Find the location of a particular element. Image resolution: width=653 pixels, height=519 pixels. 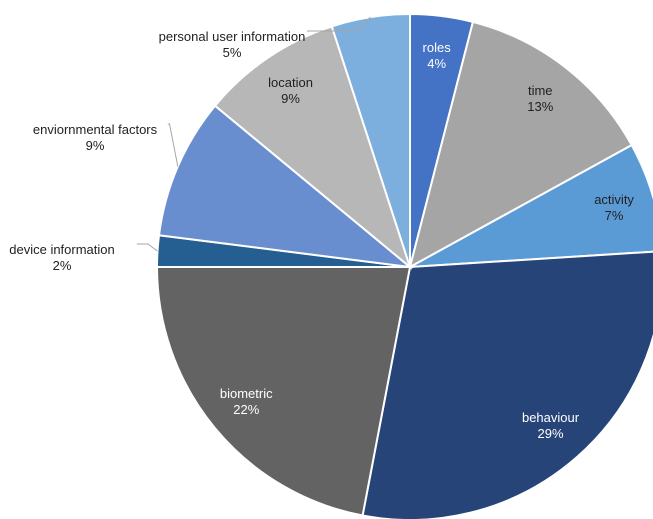

slice-label: enviornmental factors 9% is located at coordinates (95, 138).